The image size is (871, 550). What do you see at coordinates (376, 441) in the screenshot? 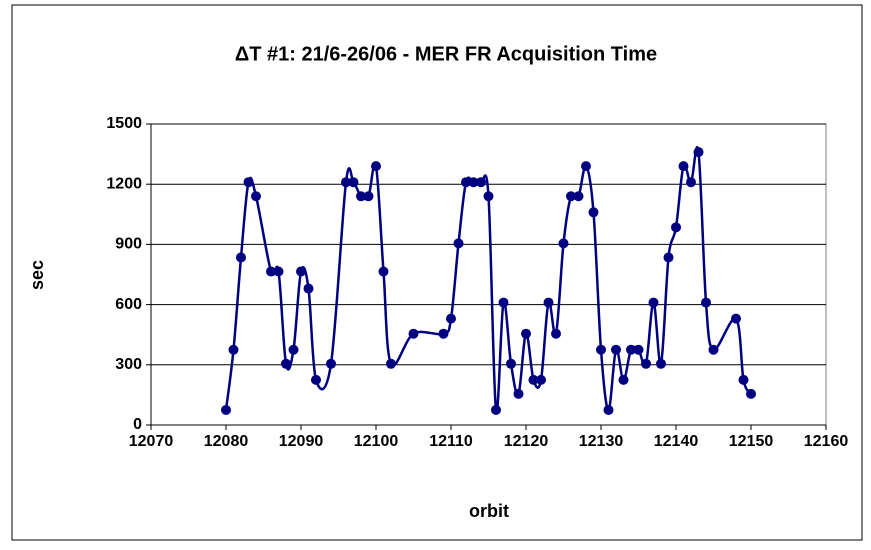
I see `x-tick-label: 12100` at bounding box center [376, 441].